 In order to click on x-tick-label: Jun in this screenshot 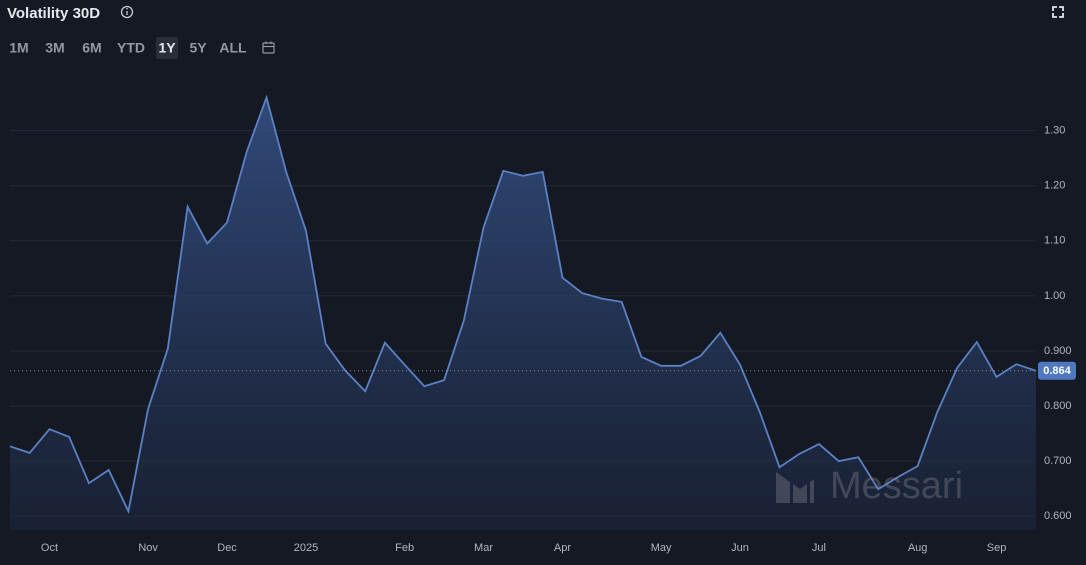, I will do `click(740, 548)`.